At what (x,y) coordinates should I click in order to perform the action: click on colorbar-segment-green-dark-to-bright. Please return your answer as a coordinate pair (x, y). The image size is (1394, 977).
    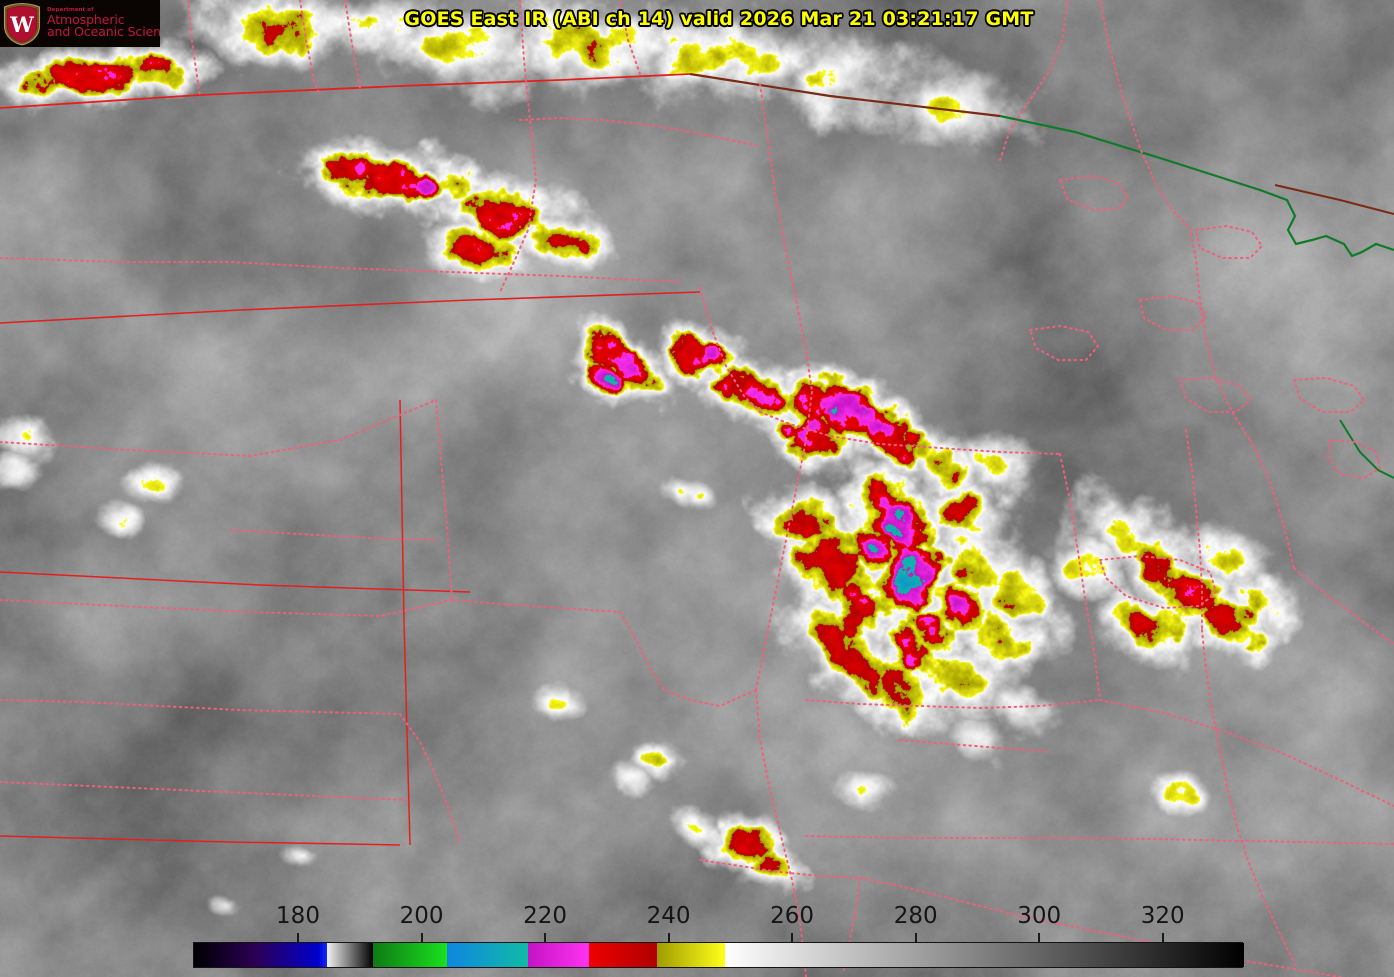
    Looking at the image, I should click on (410, 955).